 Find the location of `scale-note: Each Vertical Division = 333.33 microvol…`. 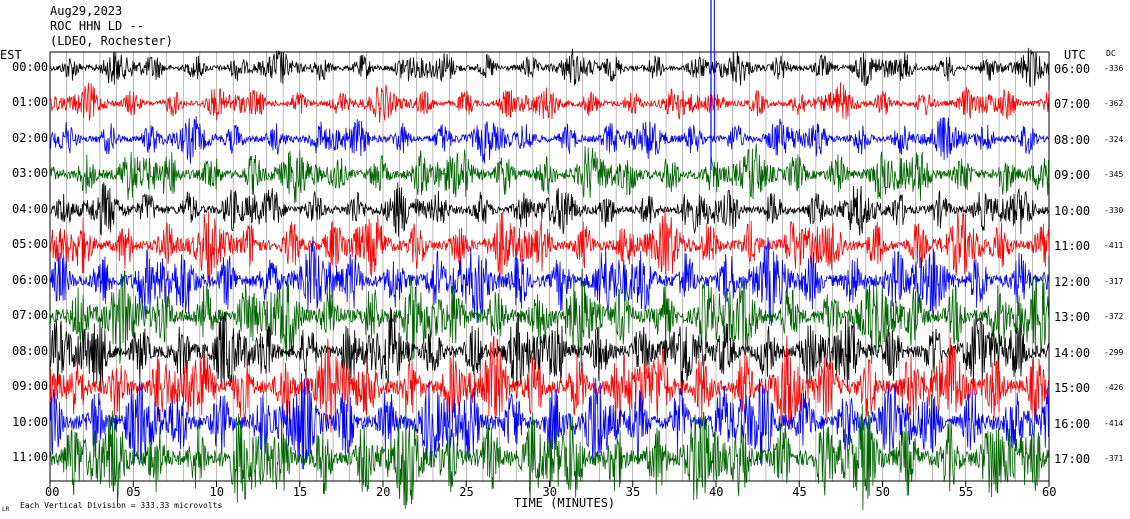

scale-note: Each Vertical Division = 333.33 microvol… is located at coordinates (121, 505).